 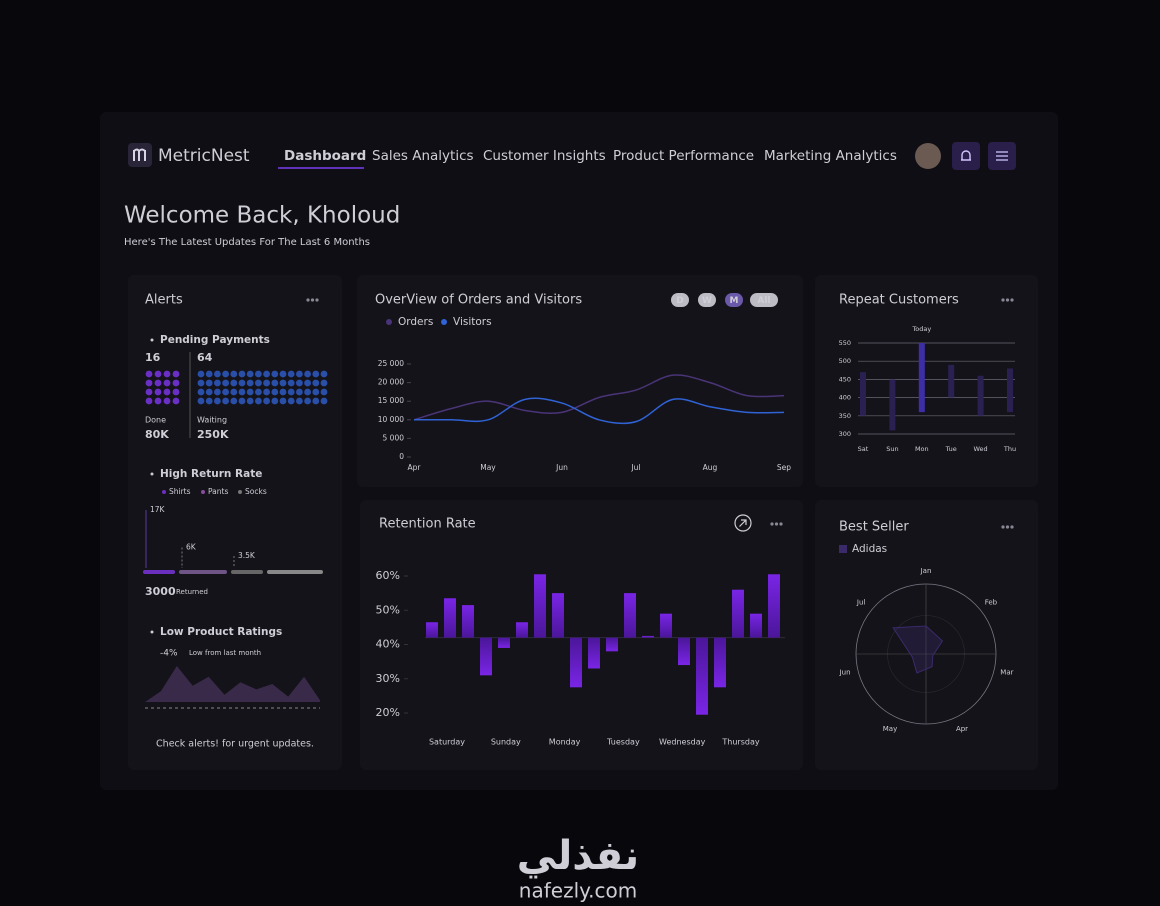 I want to click on y-tick-label: 400, so click(x=845, y=398).